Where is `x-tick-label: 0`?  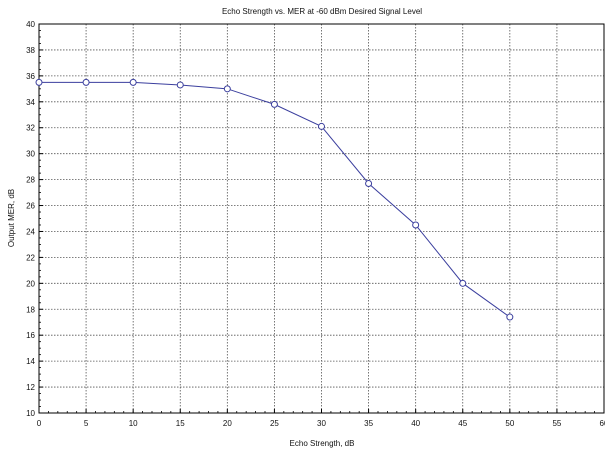 x-tick-label: 0 is located at coordinates (39, 423).